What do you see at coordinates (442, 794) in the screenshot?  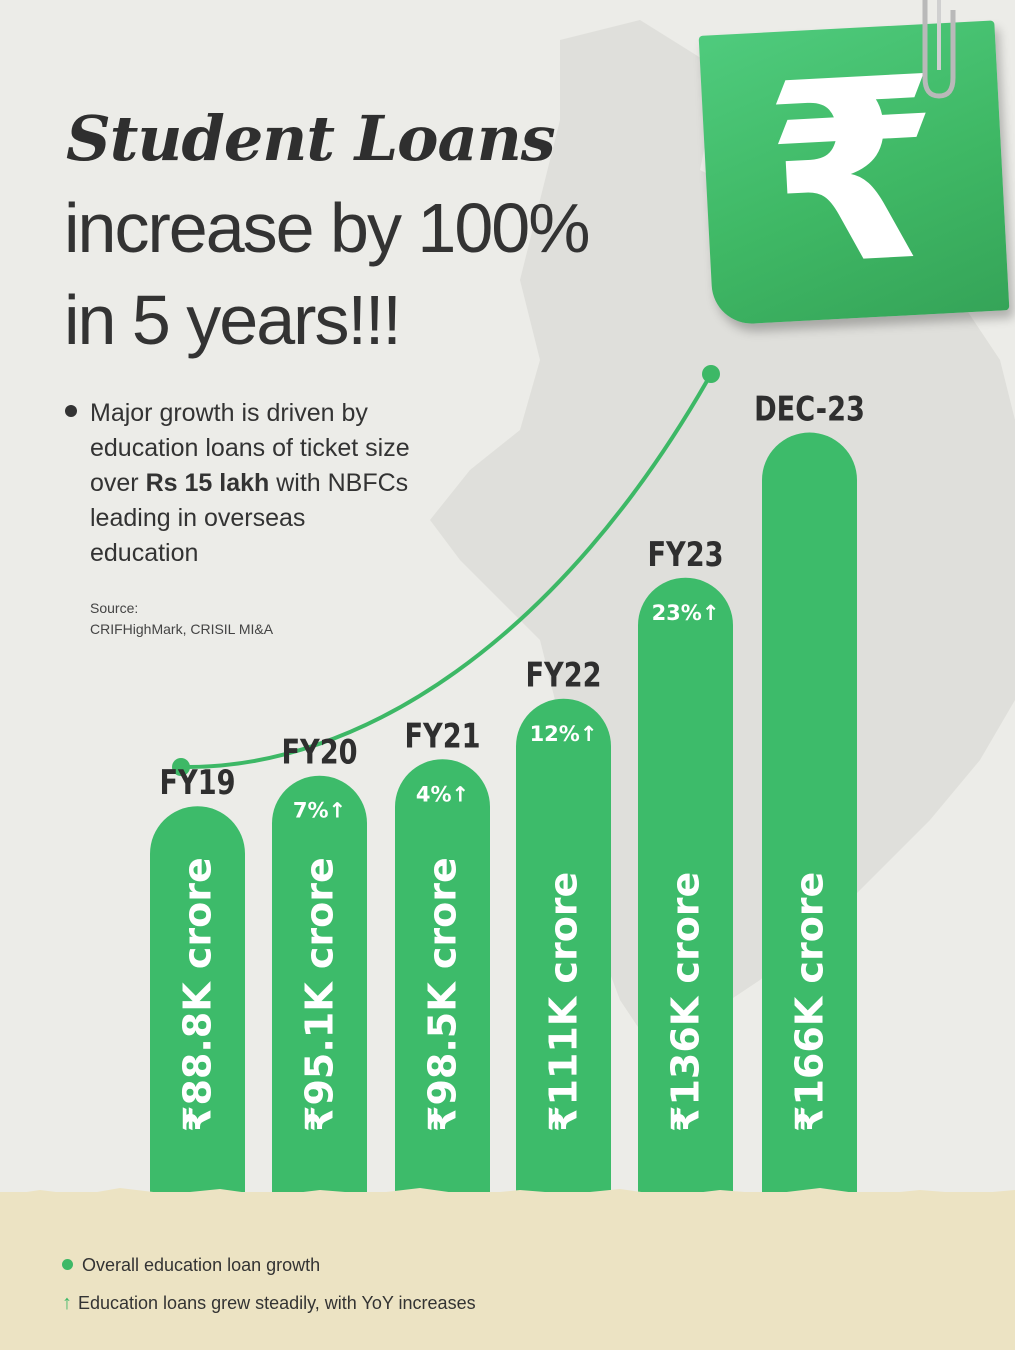 I see `yoy-label: 4%↑` at bounding box center [442, 794].